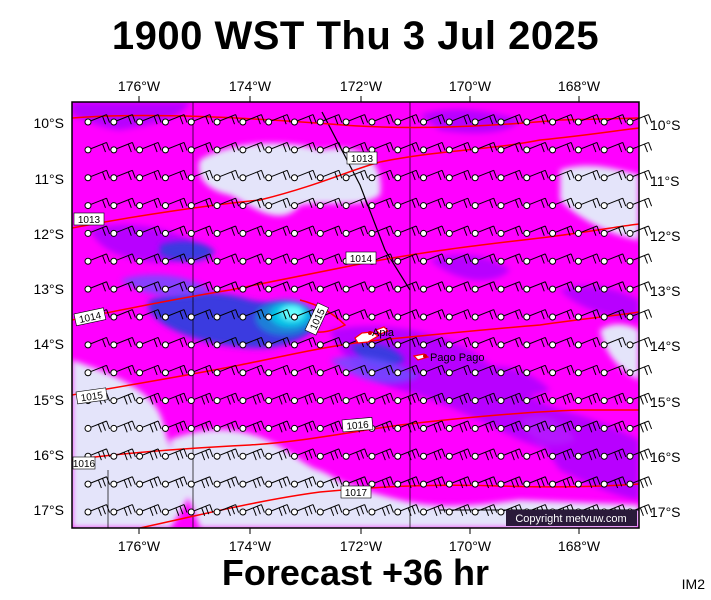 Image resolution: width=711 pixels, height=600 pixels. Describe the element at coordinates (358, 426) in the screenshot. I see `isobar-label-text: 1016` at that location.